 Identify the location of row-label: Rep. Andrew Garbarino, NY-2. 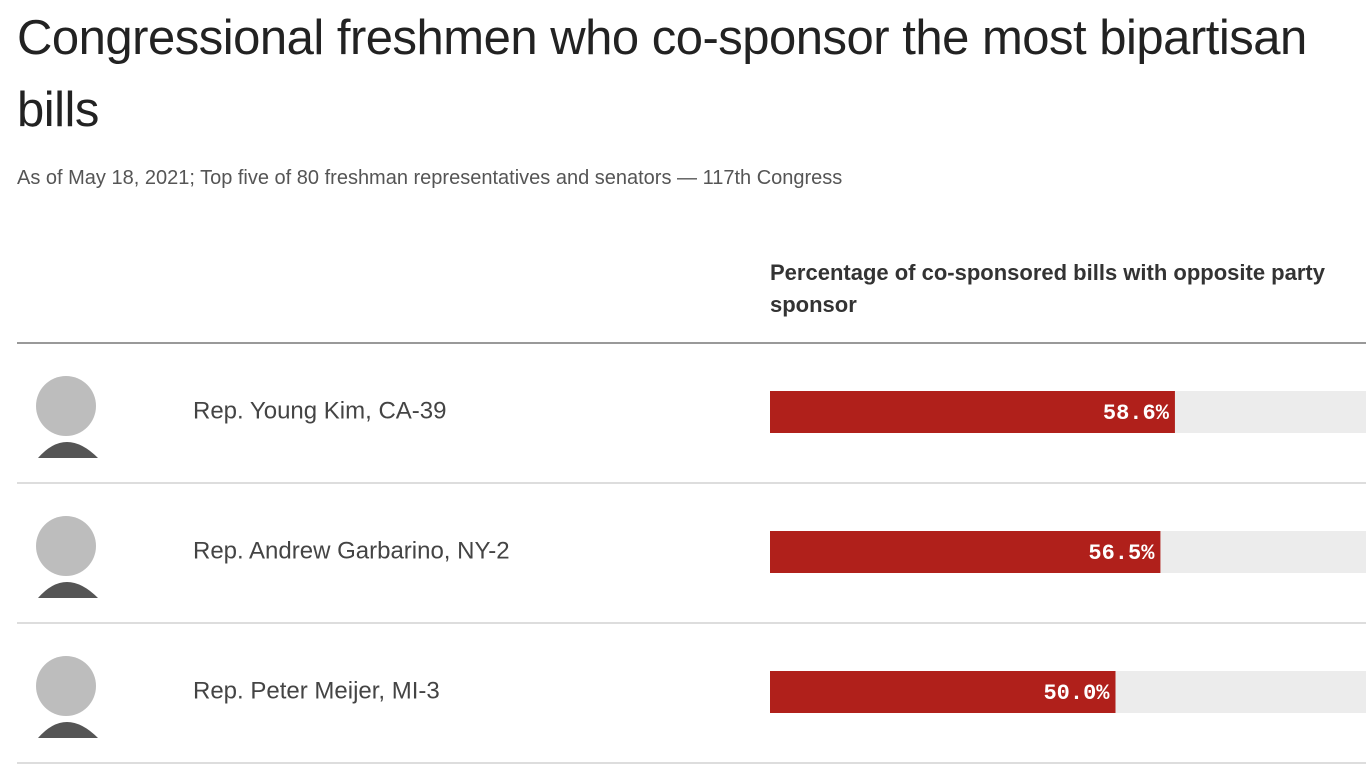
(351, 550).